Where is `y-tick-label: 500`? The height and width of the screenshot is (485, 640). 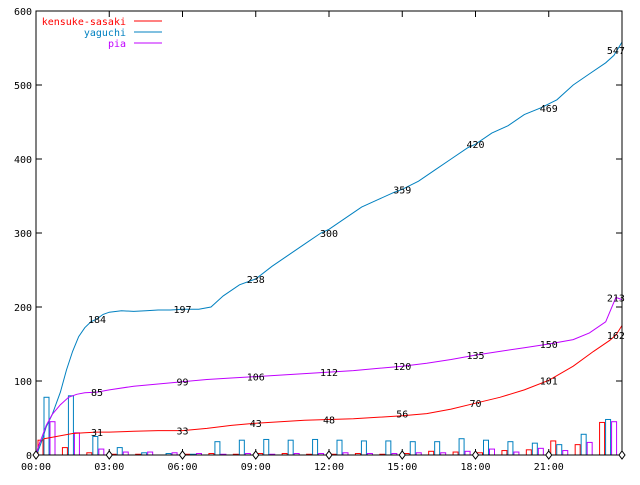
y-tick-label: 500 is located at coordinates (23, 86).